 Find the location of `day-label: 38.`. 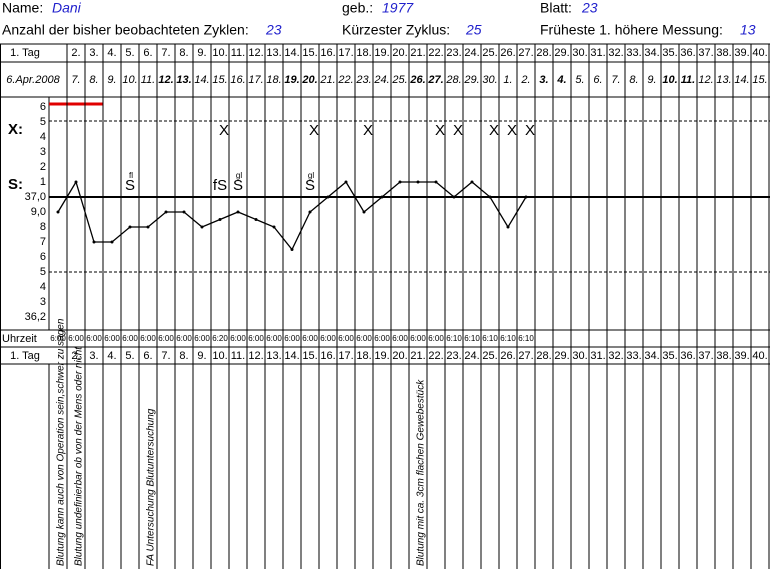

day-label: 38. is located at coordinates (723, 356).